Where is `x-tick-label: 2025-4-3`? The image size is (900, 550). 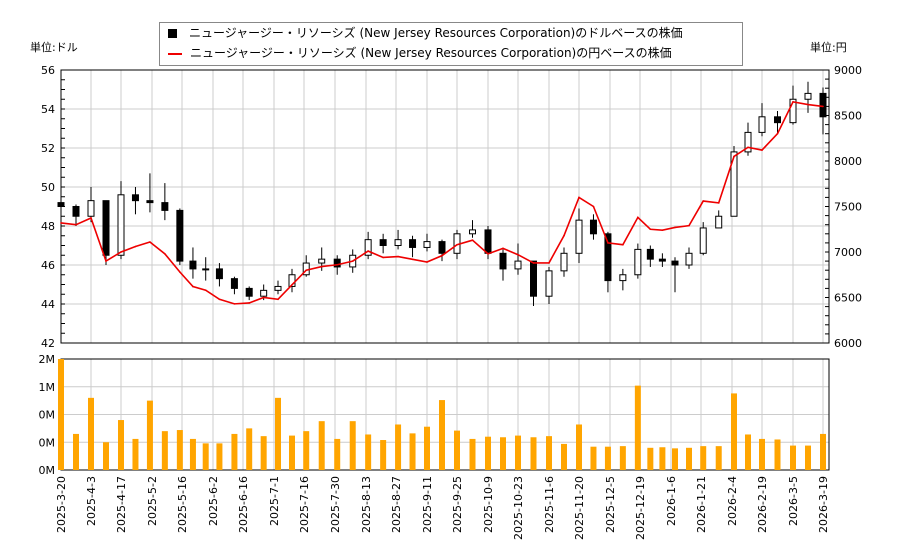
x-tick-label: 2025-4-3 is located at coordinates (91, 501).